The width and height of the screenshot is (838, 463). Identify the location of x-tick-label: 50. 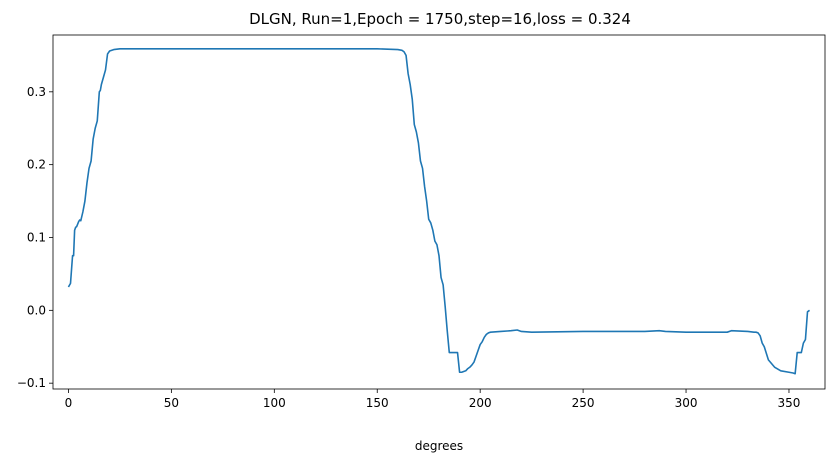
(171, 403).